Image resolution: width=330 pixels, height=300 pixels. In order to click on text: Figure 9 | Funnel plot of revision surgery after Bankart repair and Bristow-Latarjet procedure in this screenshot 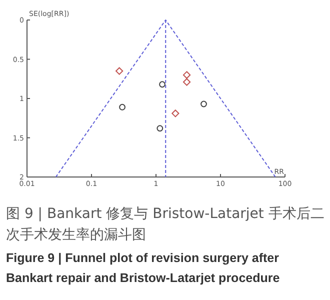, I will do `click(143, 268)`.